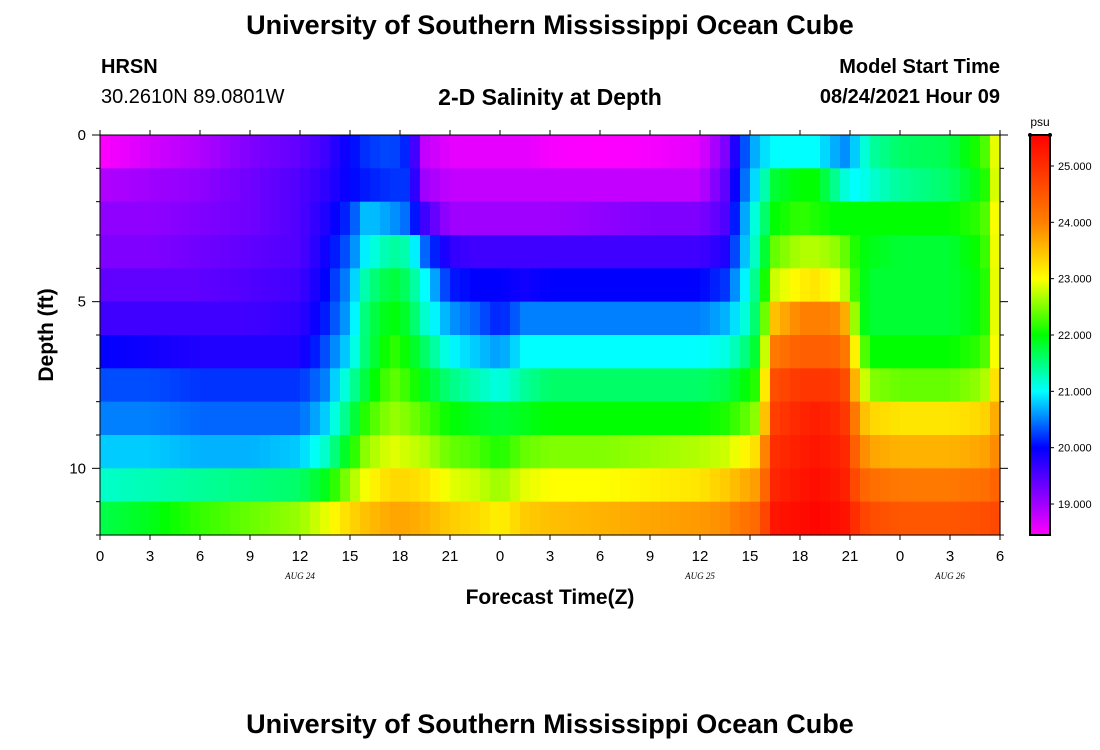 Image resolution: width=1100 pixels, height=750 pixels. Describe the element at coordinates (46, 334) in the screenshot. I see `y-axis-label: Depth (ft)` at that location.